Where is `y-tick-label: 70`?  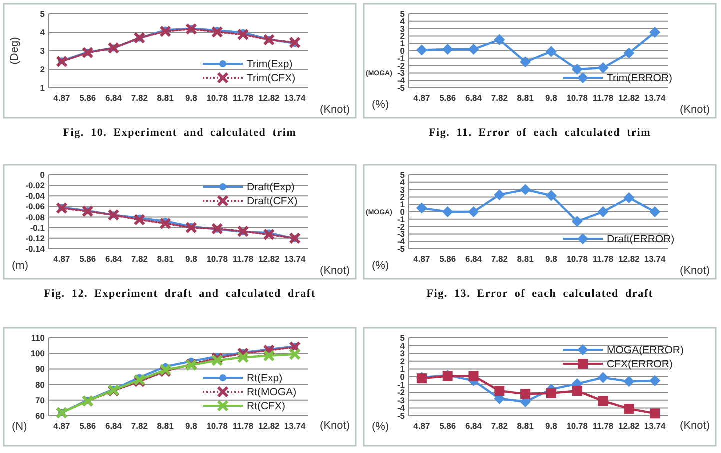
y-tick-label: 70 is located at coordinates (41, 400).